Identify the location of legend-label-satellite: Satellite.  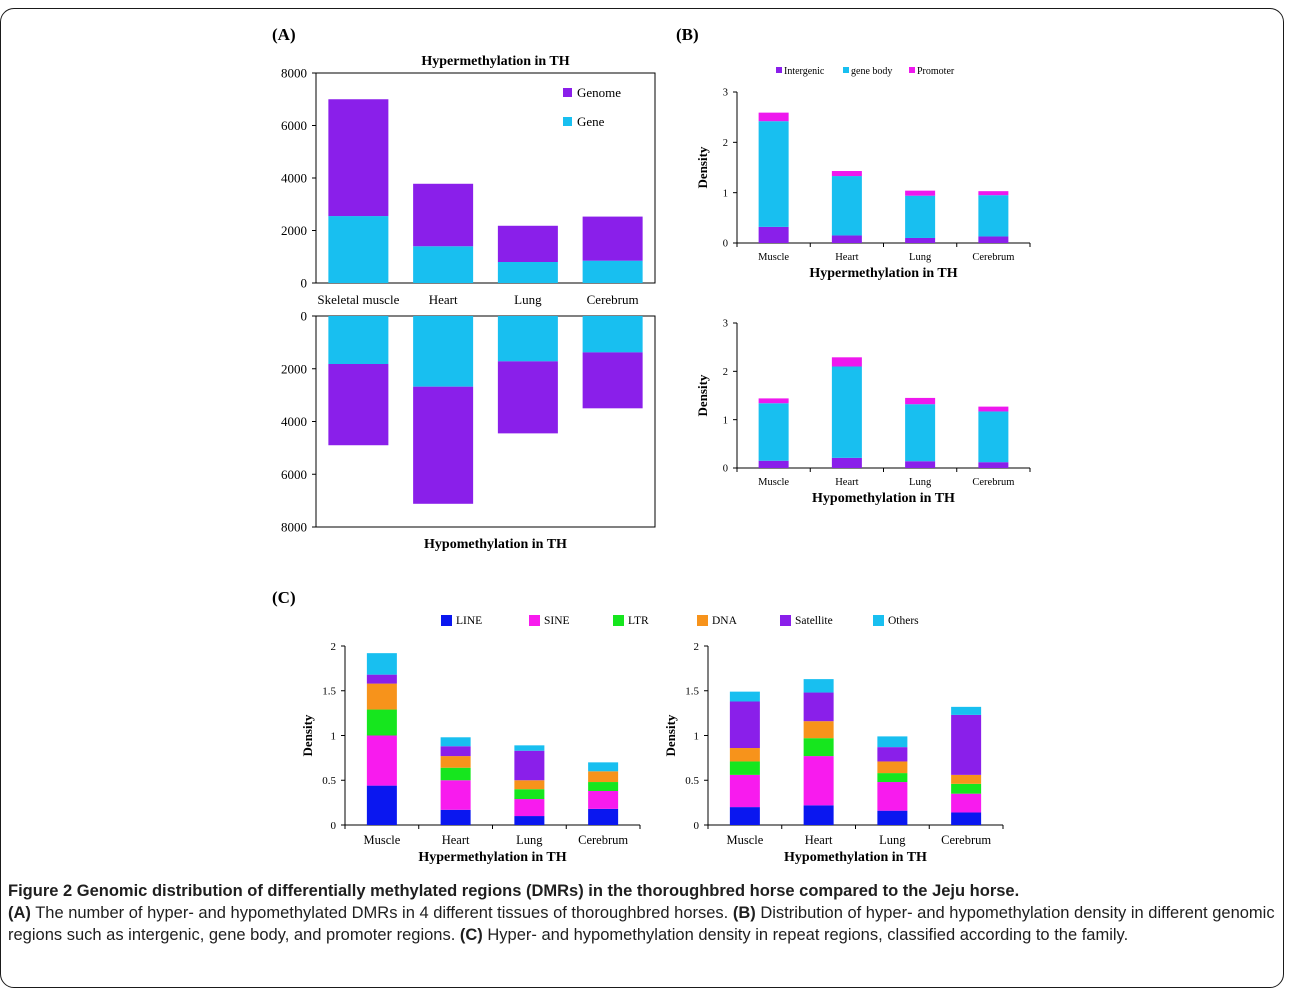
(814, 621).